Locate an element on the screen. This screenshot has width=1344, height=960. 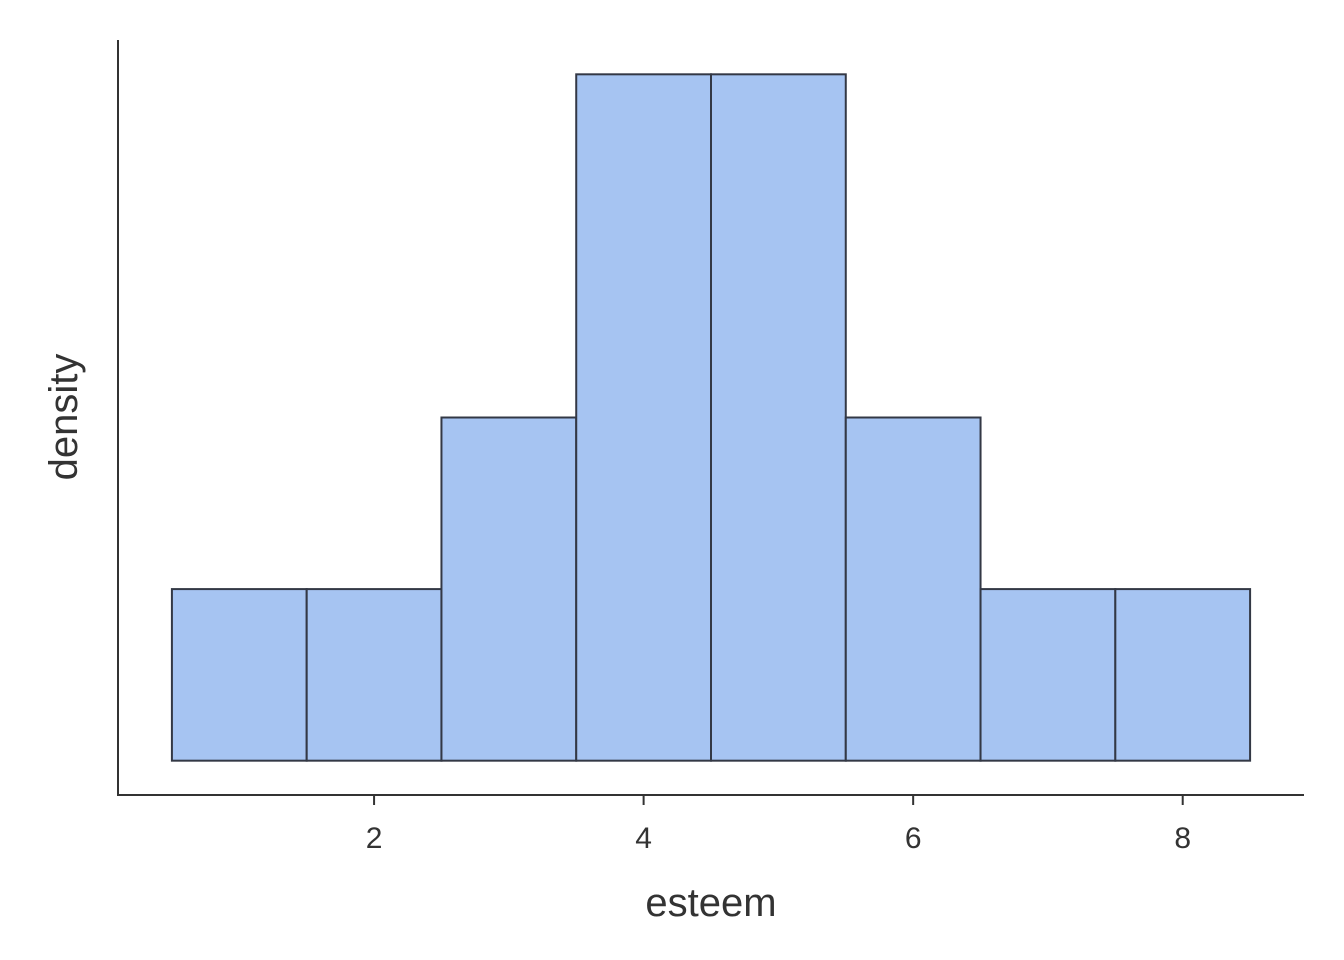
x-axis-title: esteem is located at coordinates (710, 903).